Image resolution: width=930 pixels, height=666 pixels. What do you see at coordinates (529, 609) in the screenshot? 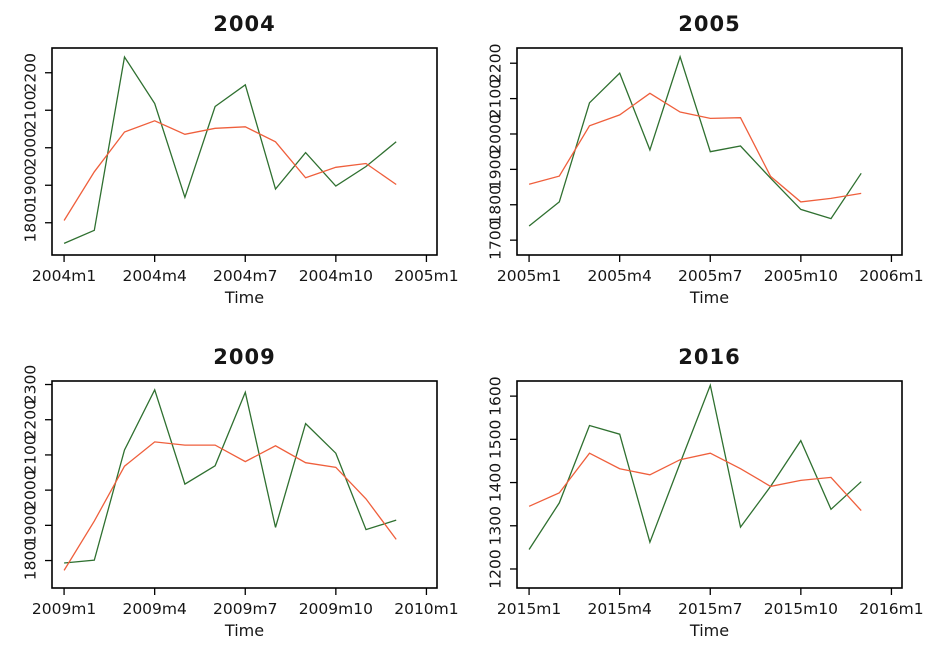
I see `x-tick-label: 2015m1` at bounding box center [529, 609].